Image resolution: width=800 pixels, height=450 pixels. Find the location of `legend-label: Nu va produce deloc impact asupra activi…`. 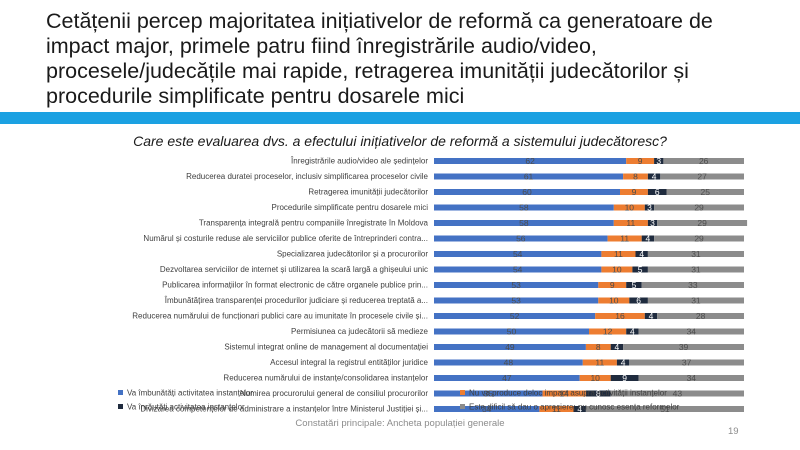

legend-label: Nu va produce deloc impact asupra activi… is located at coordinates (568, 393).